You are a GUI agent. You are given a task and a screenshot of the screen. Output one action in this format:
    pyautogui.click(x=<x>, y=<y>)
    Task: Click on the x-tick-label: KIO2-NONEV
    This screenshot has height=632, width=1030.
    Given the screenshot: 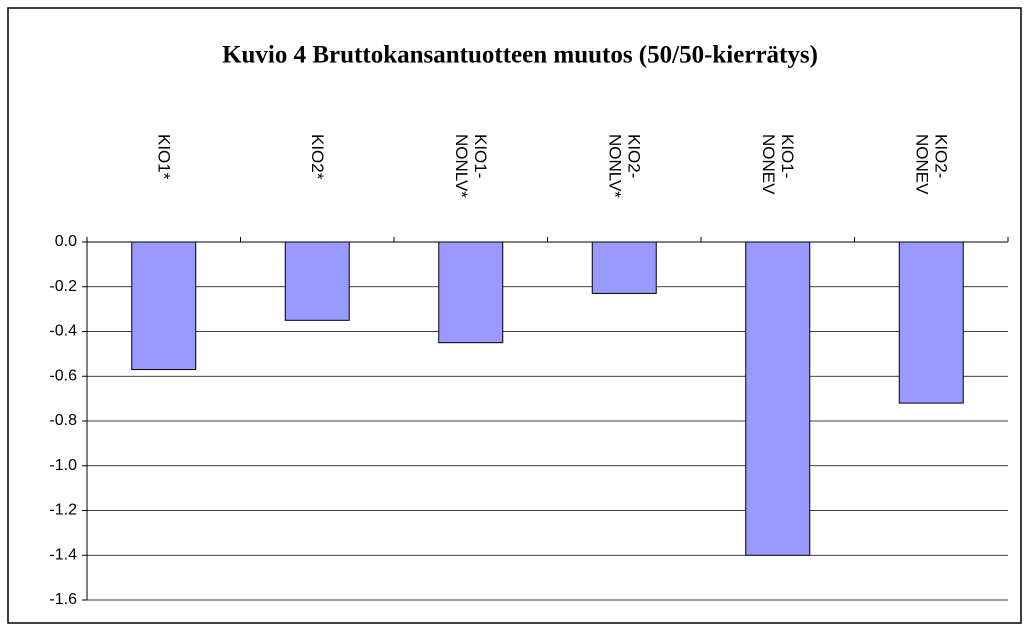 What is the action you would take?
    pyautogui.click(x=931, y=164)
    